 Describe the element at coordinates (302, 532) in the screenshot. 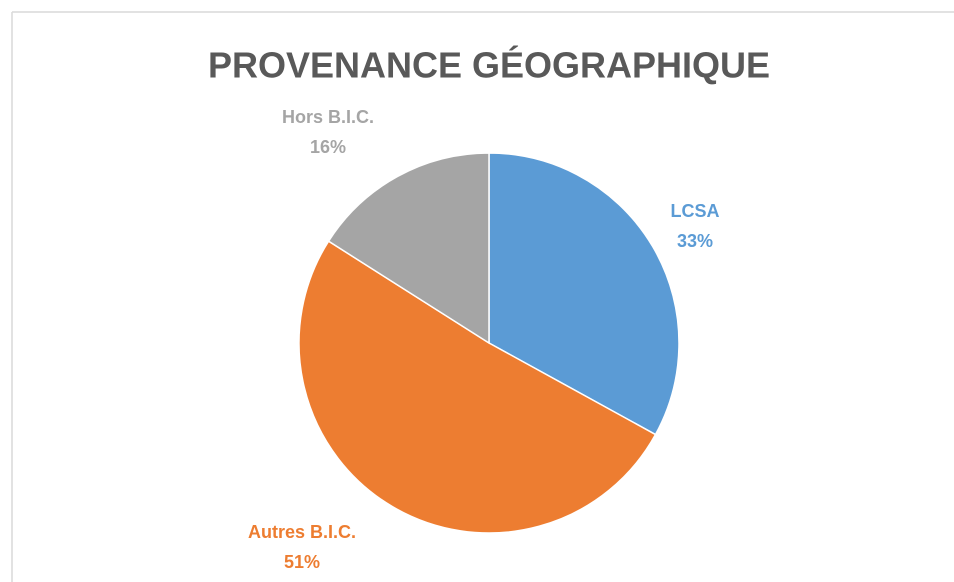

I see `slice-category-label: Autres B.I.C.` at that location.